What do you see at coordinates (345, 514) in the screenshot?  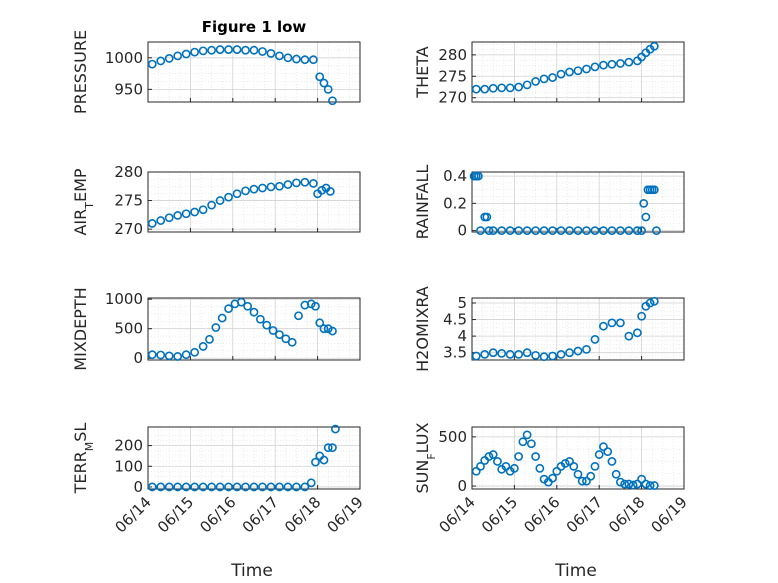 I see `x-tick-label: 06/19` at bounding box center [345, 514].